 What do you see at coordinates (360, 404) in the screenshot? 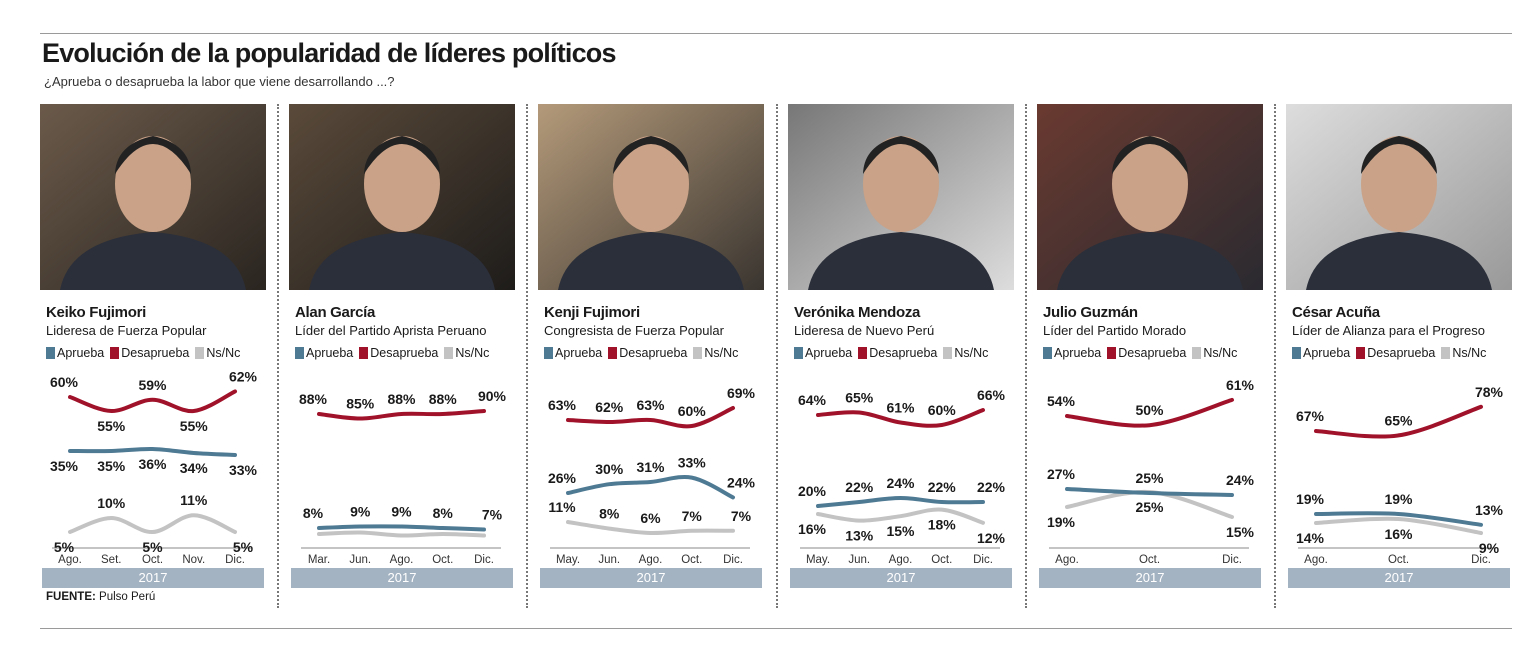
I see `data-label-desaprueba: 85%` at bounding box center [360, 404].